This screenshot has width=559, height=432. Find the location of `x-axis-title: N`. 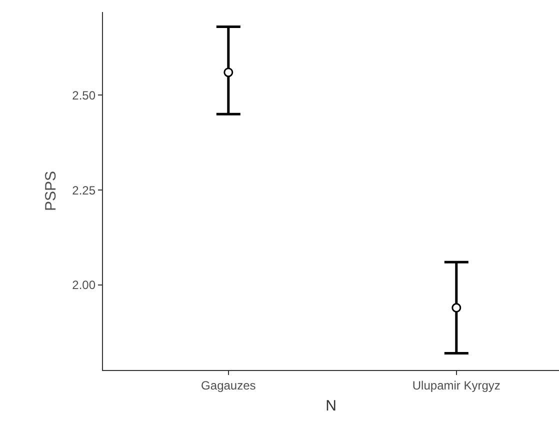

x-axis-title: N is located at coordinates (331, 406).